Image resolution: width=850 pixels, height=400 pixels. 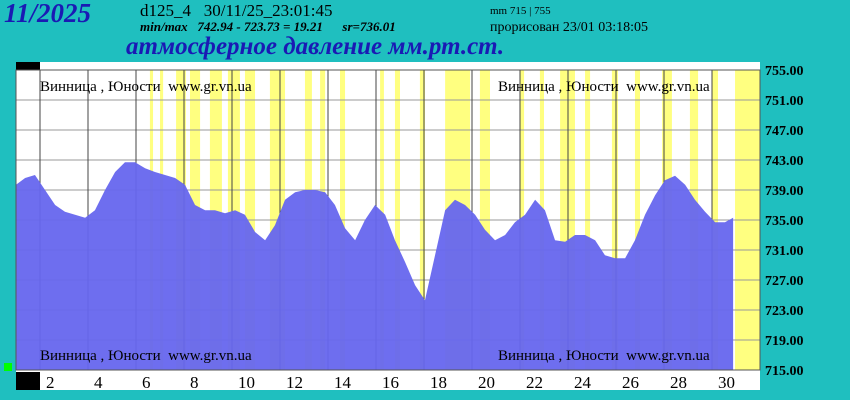 I want to click on range: mm 715 | 755, so click(x=520, y=11).